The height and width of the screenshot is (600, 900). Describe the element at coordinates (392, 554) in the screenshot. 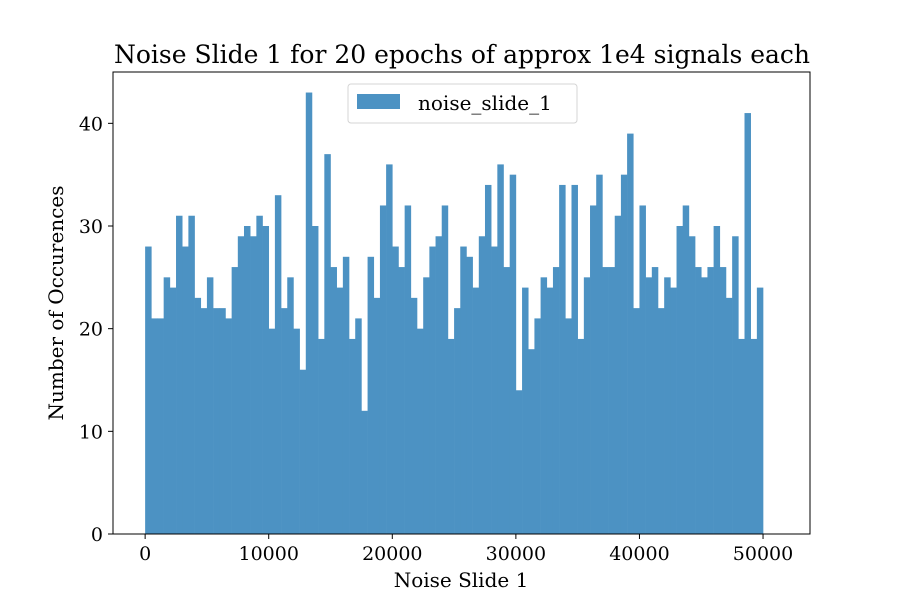

I see `x-tick-label: 20000` at that location.